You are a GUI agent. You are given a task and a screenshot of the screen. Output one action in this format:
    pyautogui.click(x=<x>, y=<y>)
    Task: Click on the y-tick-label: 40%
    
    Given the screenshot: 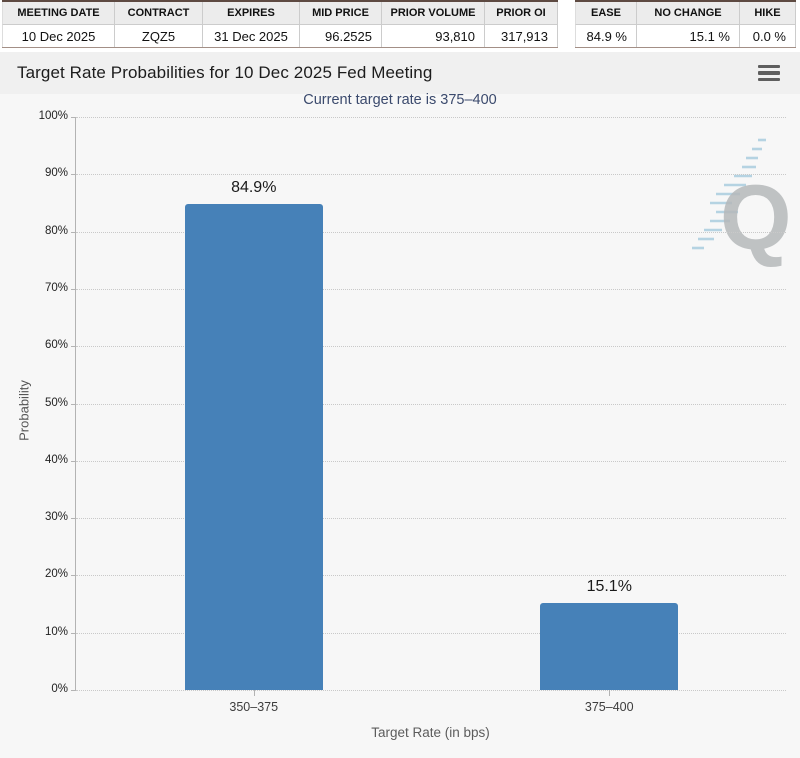 What is the action you would take?
    pyautogui.click(x=56, y=459)
    